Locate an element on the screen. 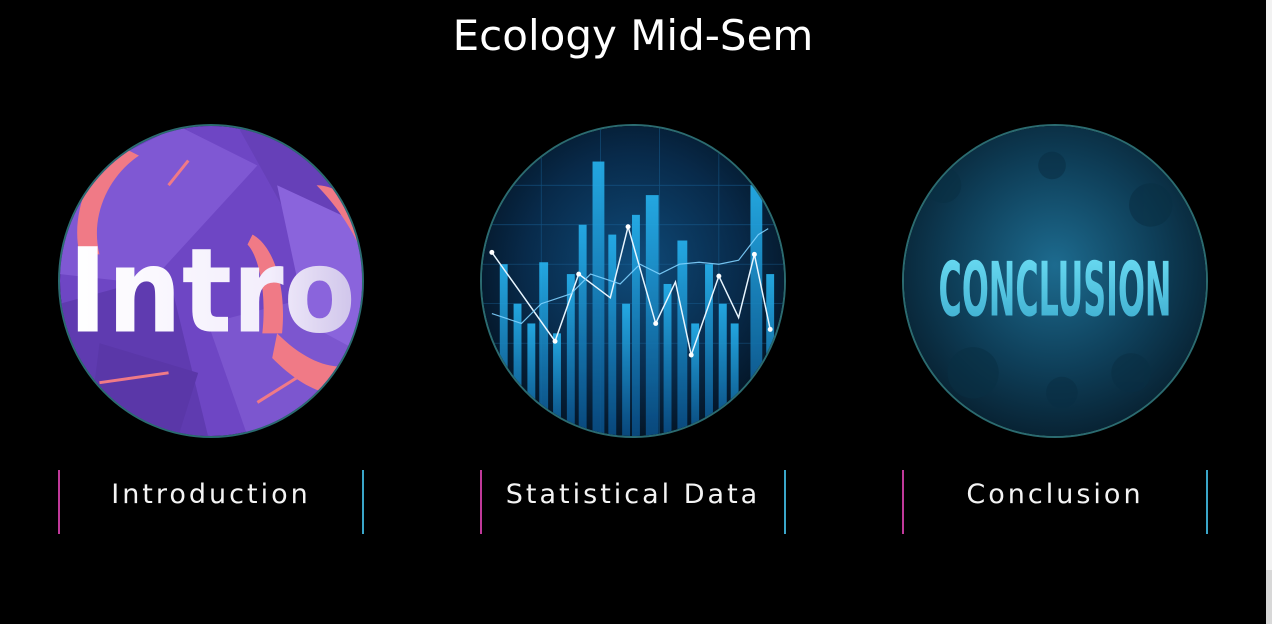  caption-statistical-data: Statistical Data is located at coordinates (633, 502).